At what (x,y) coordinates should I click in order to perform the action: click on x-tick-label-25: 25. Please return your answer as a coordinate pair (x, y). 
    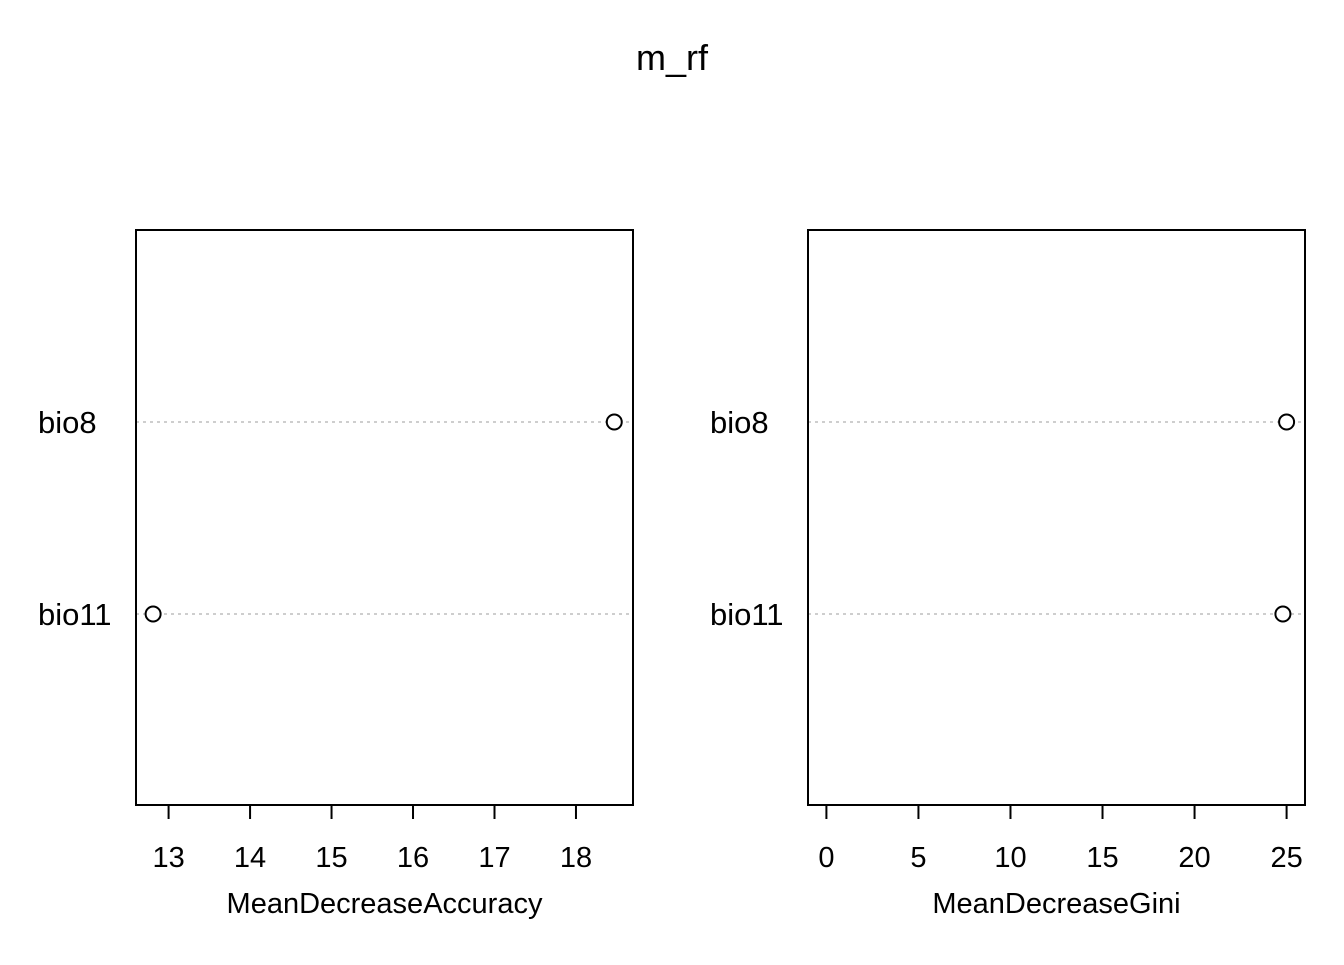
    Looking at the image, I should click on (1286, 858).